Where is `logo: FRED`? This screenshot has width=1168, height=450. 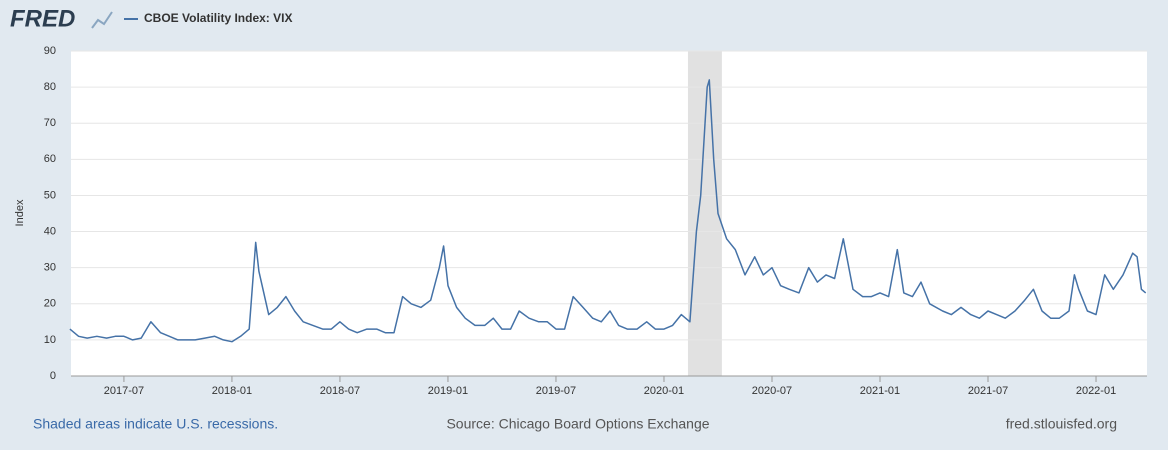 logo: FRED is located at coordinates (42, 18).